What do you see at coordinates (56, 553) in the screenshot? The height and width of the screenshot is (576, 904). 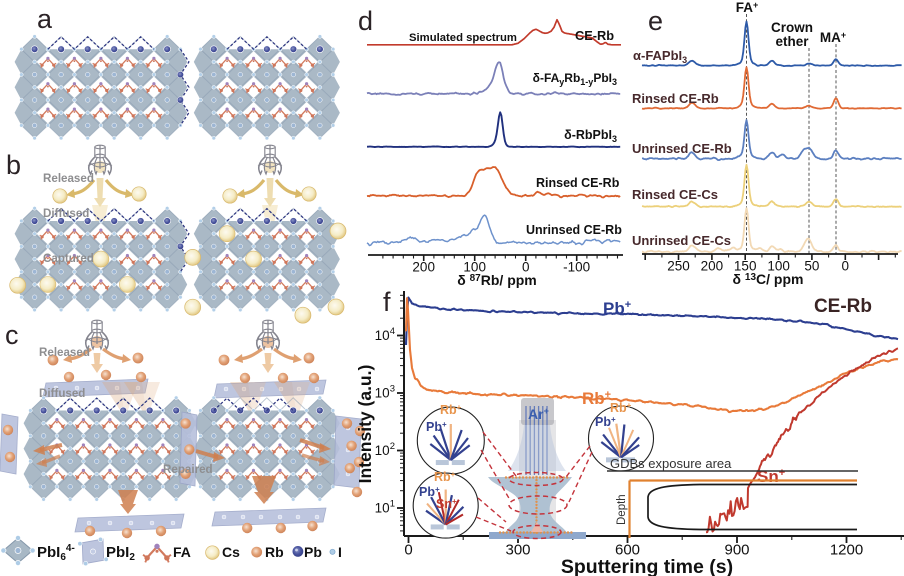 I see `svg-text: PbI64-` at bounding box center [56, 553].